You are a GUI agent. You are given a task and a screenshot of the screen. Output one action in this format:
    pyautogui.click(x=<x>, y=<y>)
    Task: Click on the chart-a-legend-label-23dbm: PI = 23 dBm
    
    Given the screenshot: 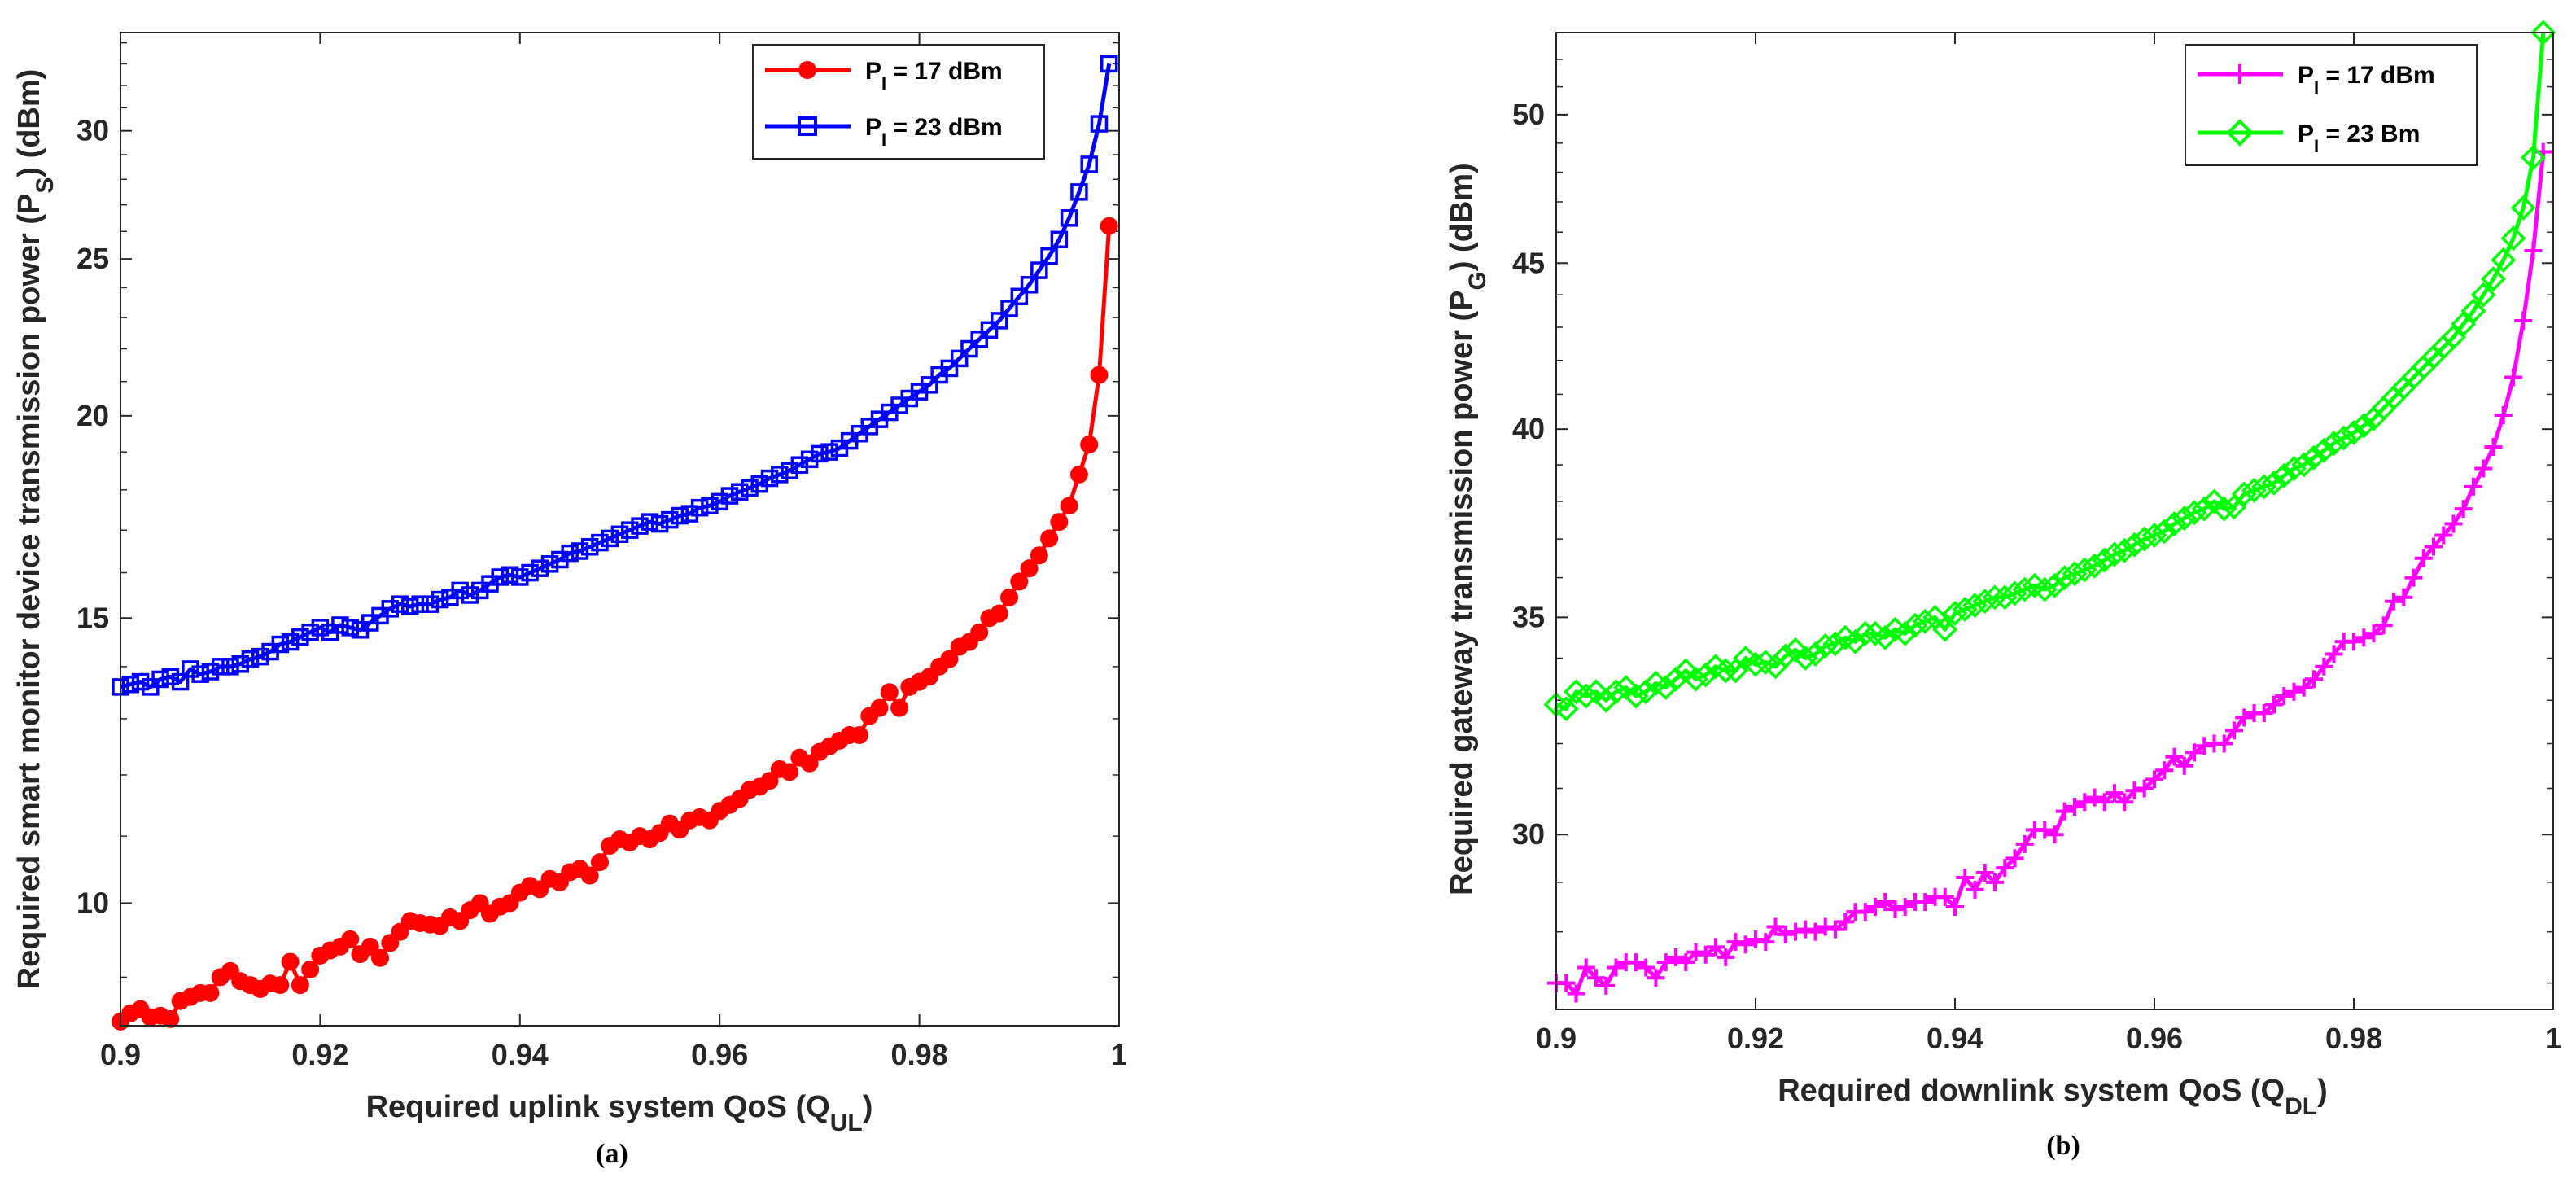 What is the action you would take?
    pyautogui.click(x=934, y=132)
    